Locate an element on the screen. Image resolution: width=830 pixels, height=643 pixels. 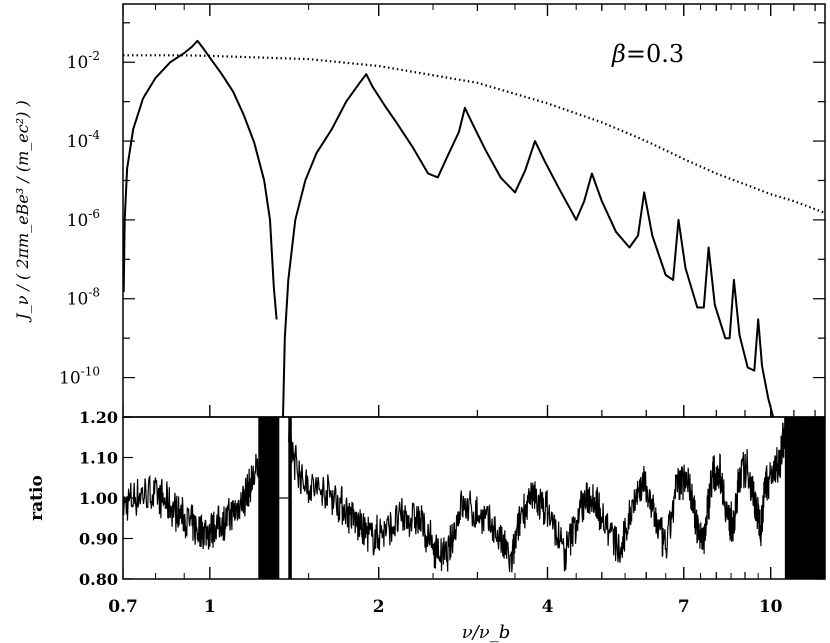
x-tick-label: 7 is located at coordinates (684, 607).